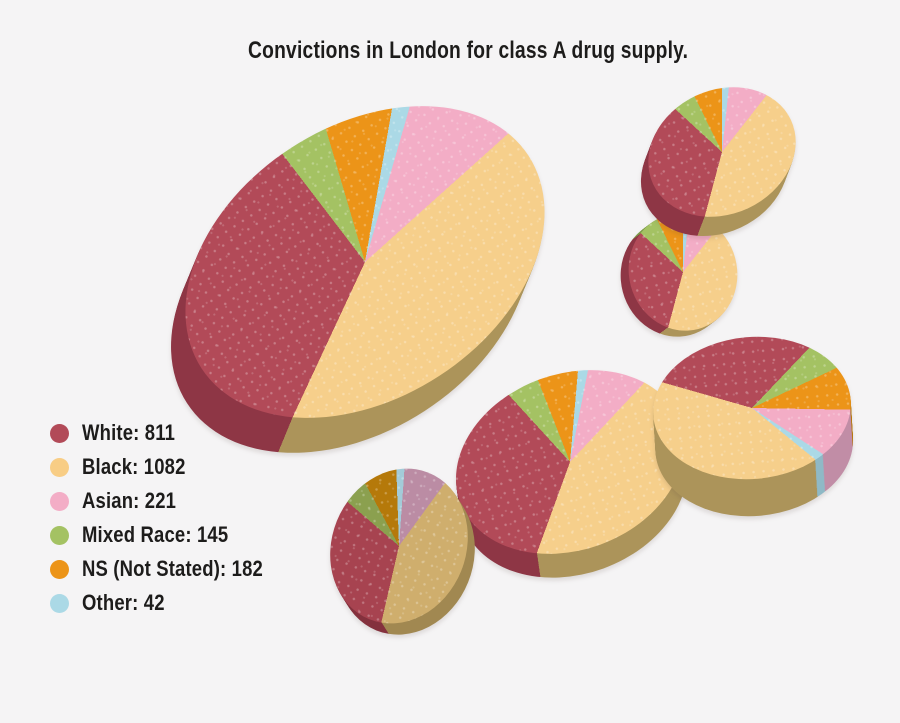 Image resolution: width=900 pixels, height=723 pixels. Describe the element at coordinates (59, 569) in the screenshot. I see `ns-color-swatch` at that location.